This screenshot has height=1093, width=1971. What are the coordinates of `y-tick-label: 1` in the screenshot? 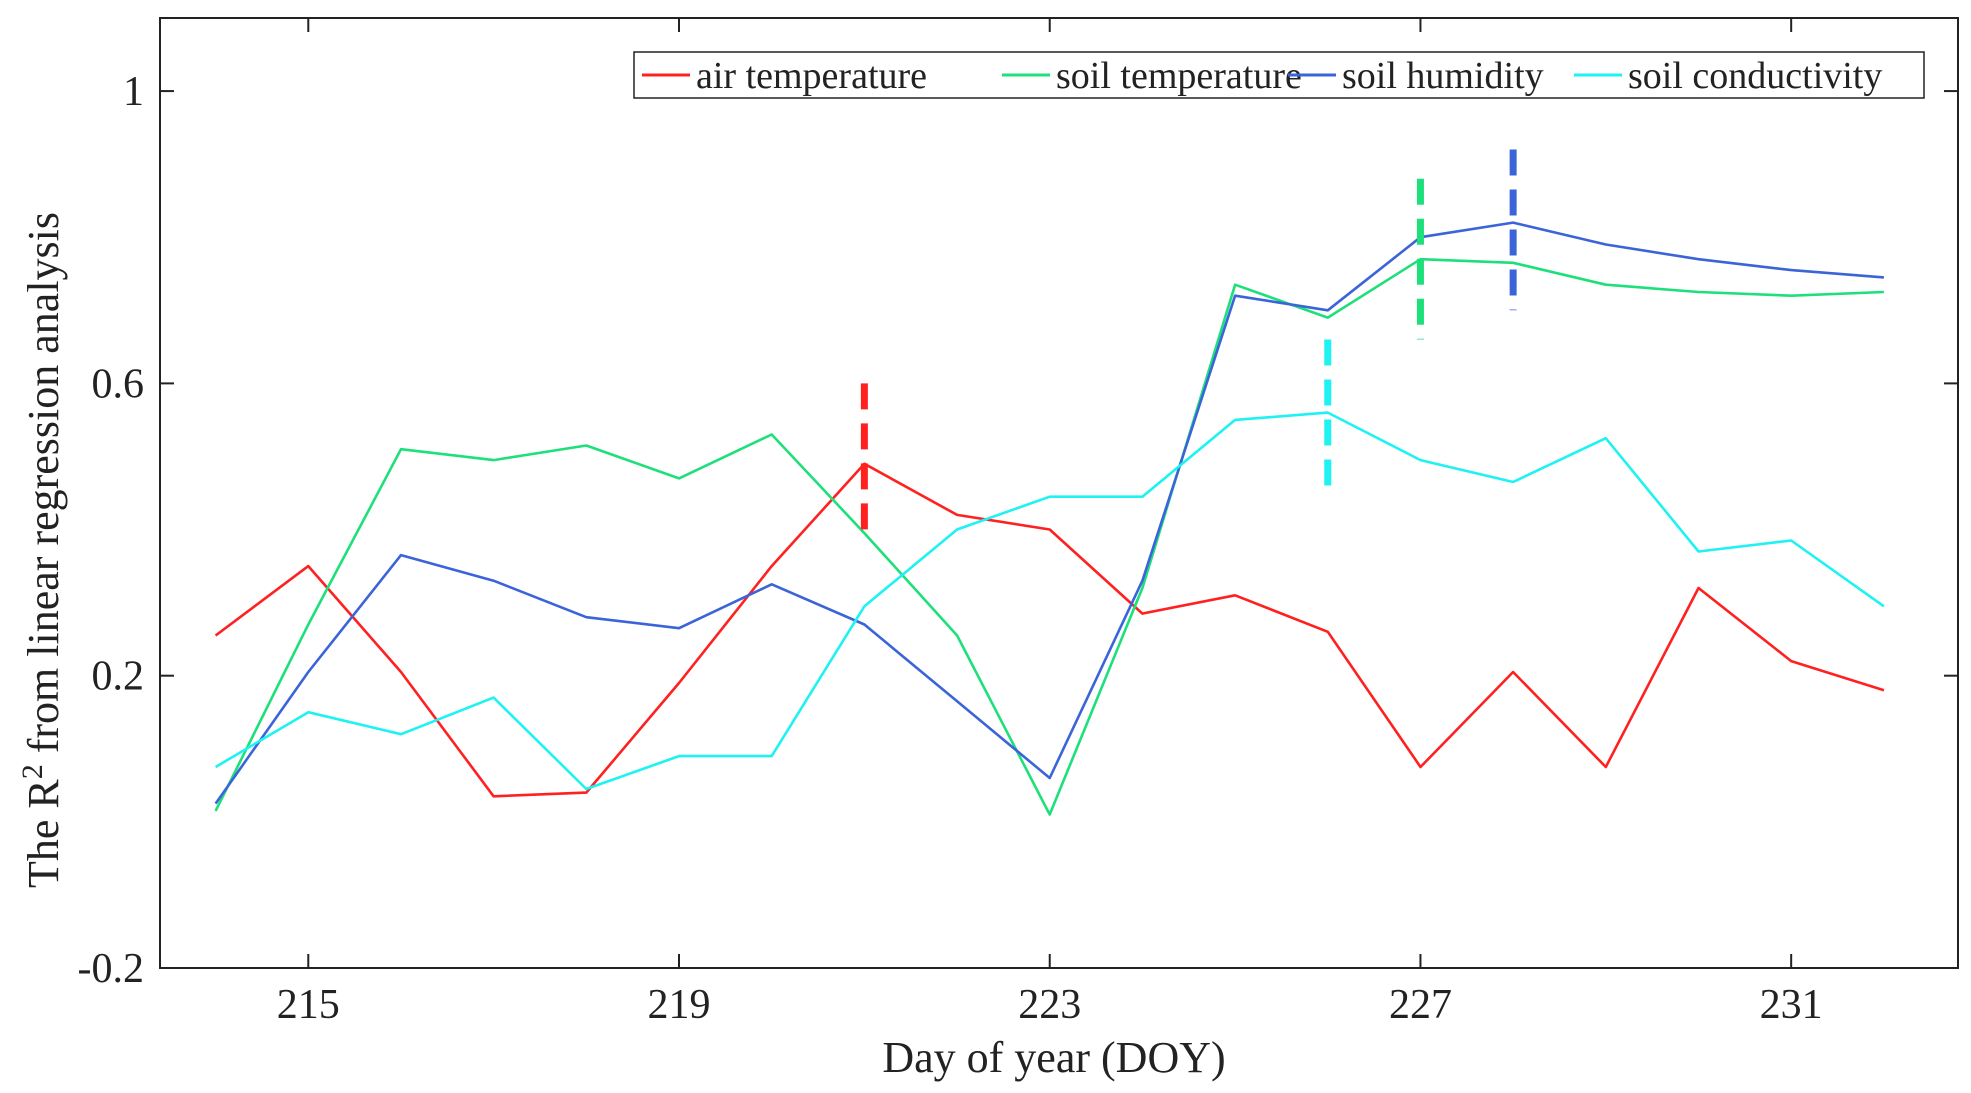 It's located at (133, 92).